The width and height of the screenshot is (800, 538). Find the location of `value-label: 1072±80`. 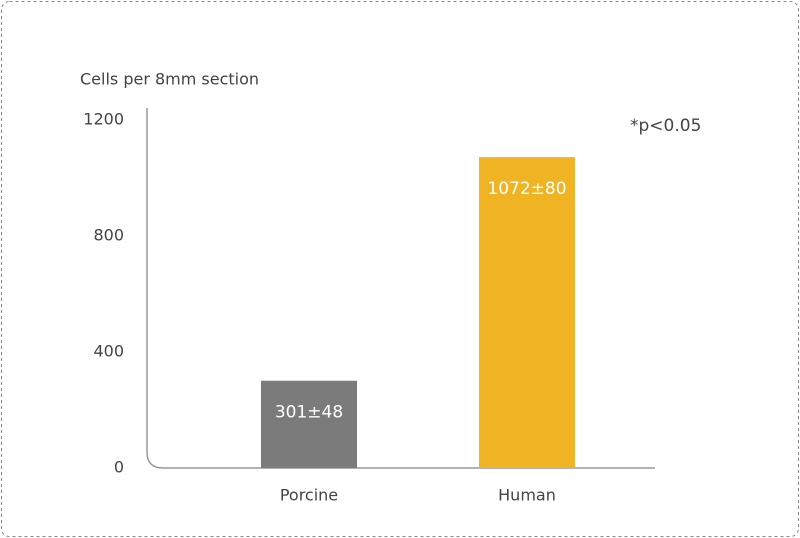

value-label: 1072±80 is located at coordinates (526, 189).